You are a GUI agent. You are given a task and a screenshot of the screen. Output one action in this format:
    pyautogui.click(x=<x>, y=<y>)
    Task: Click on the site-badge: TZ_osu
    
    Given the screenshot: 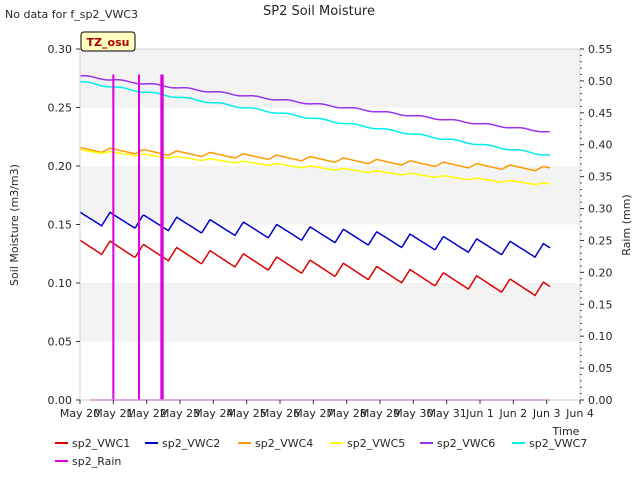 What is the action you would take?
    pyautogui.click(x=108, y=41)
    